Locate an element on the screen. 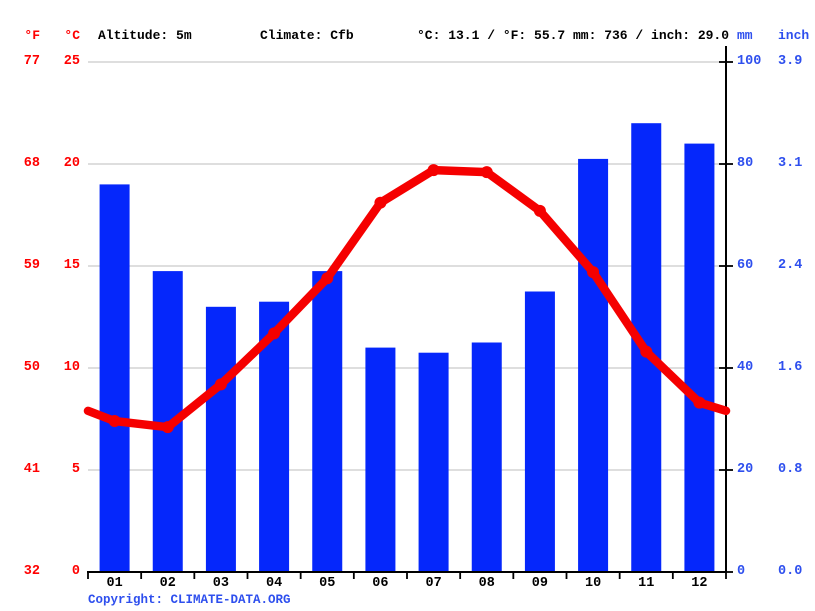 This screenshot has height=611, width=815. right-axis-inch-tick-0.0: 0.0 is located at coordinates (790, 571).